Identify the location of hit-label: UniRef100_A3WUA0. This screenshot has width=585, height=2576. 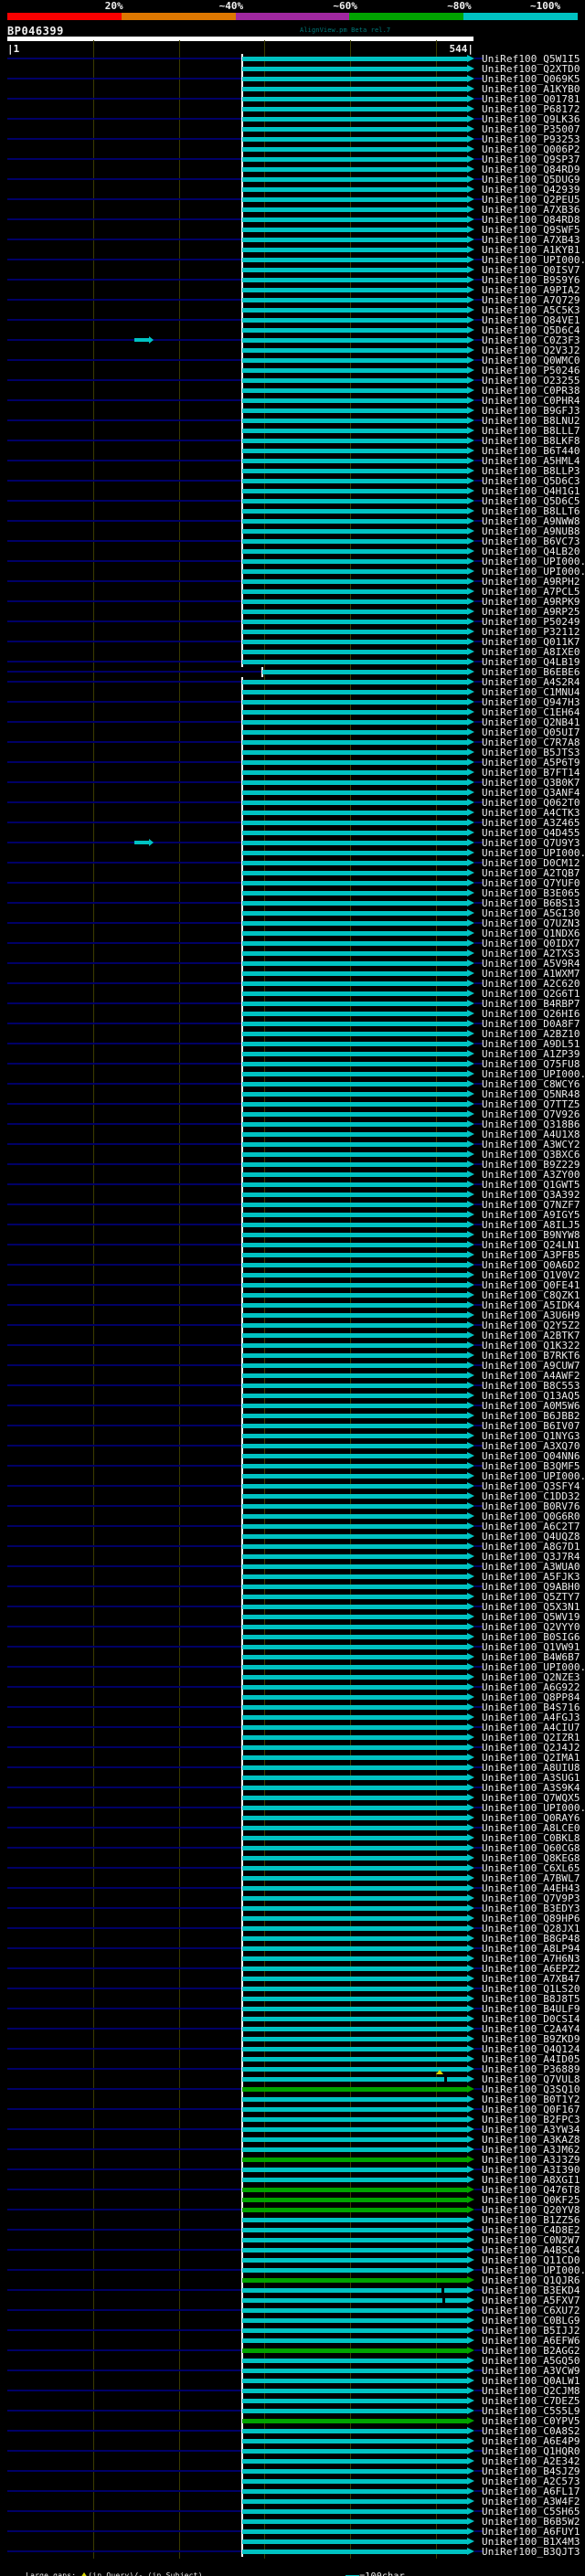
(531, 1567).